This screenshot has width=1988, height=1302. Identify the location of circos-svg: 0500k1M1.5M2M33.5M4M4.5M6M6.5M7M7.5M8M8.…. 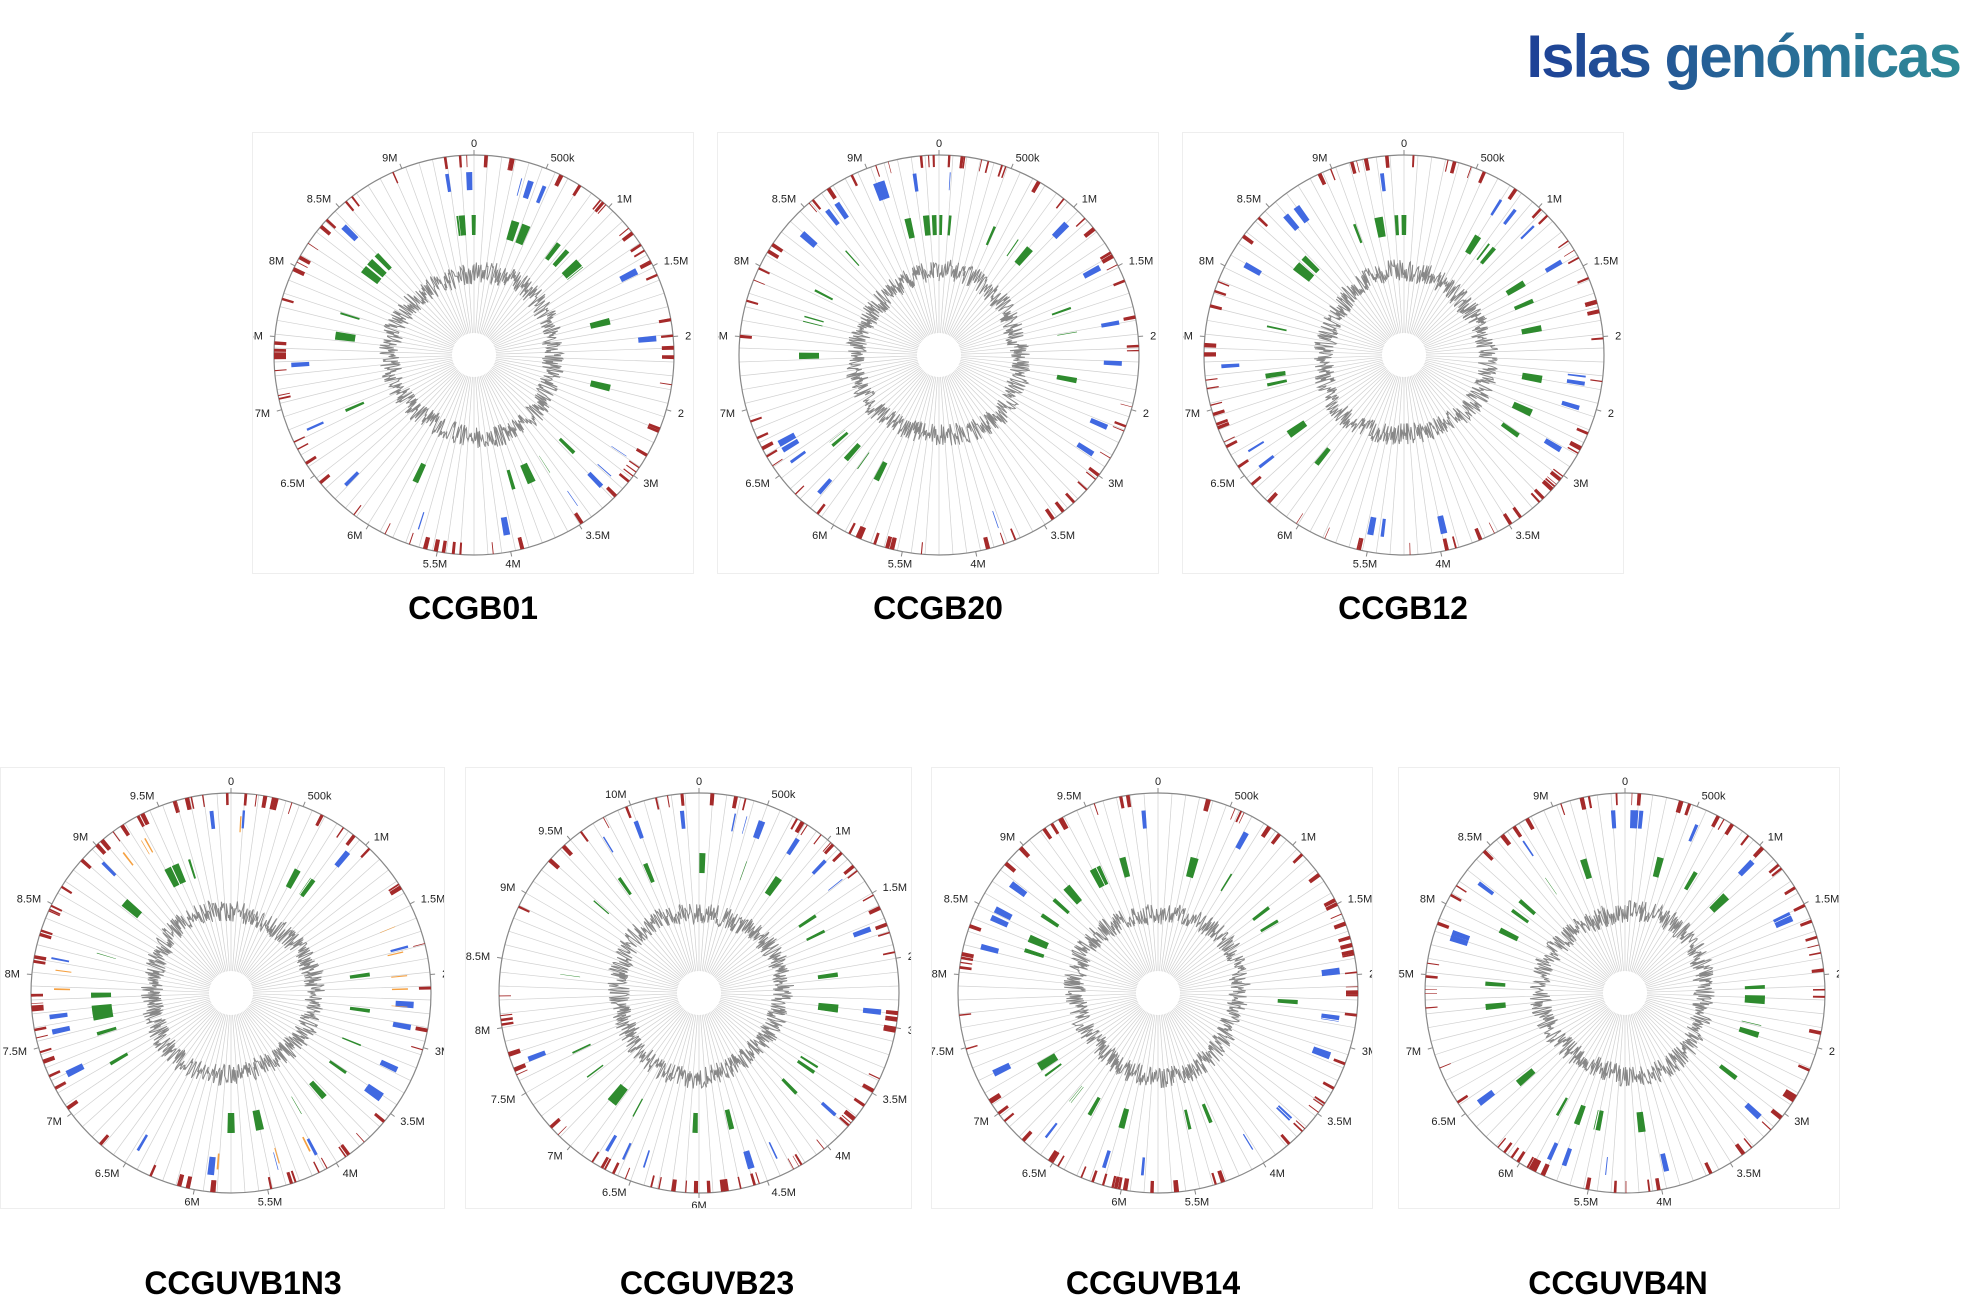
(688, 988).